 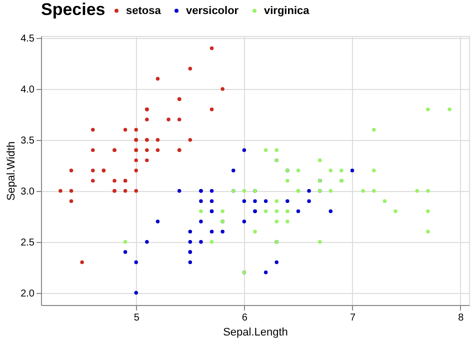 What do you see at coordinates (144, 10) in the screenshot?
I see `legend-label: setosa` at bounding box center [144, 10].